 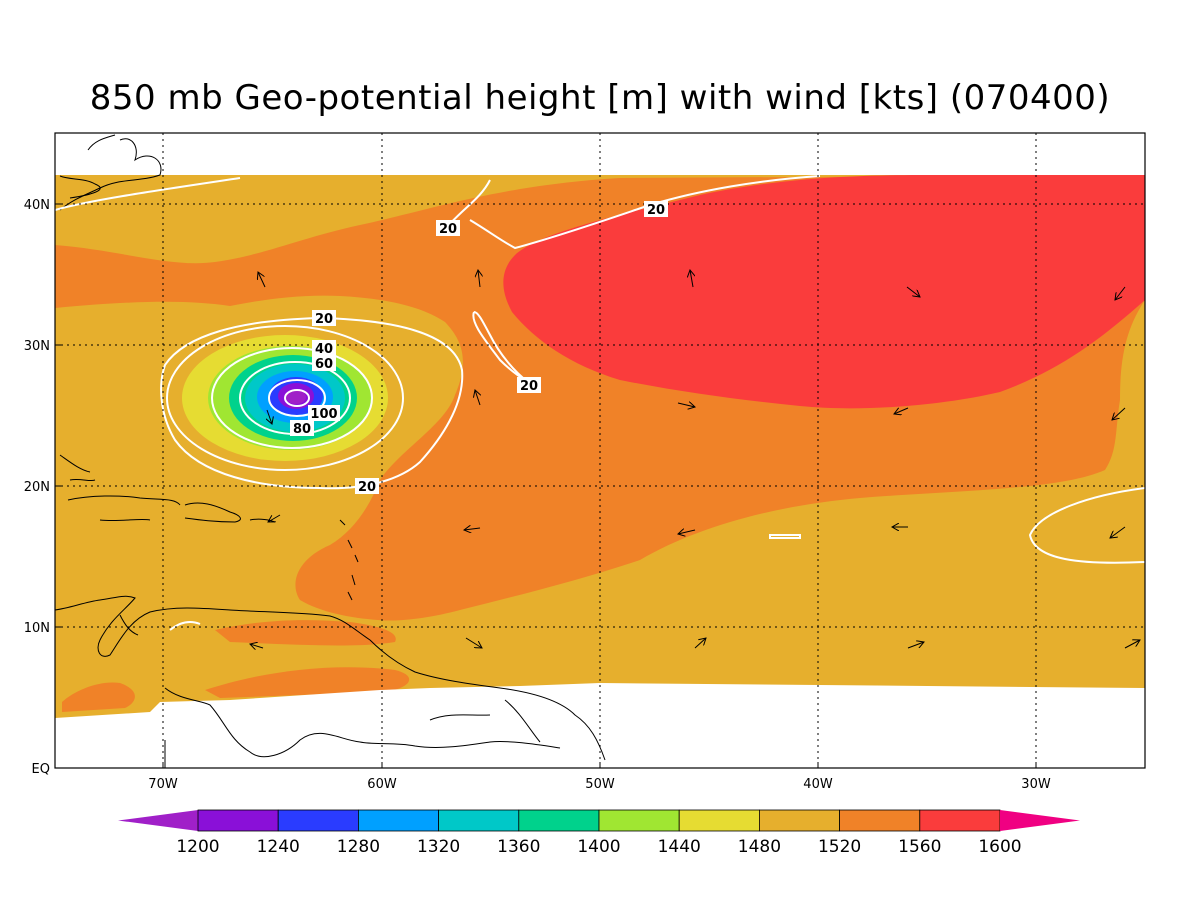 I want to click on contour-label-20-b: 20, so click(x=448, y=228).